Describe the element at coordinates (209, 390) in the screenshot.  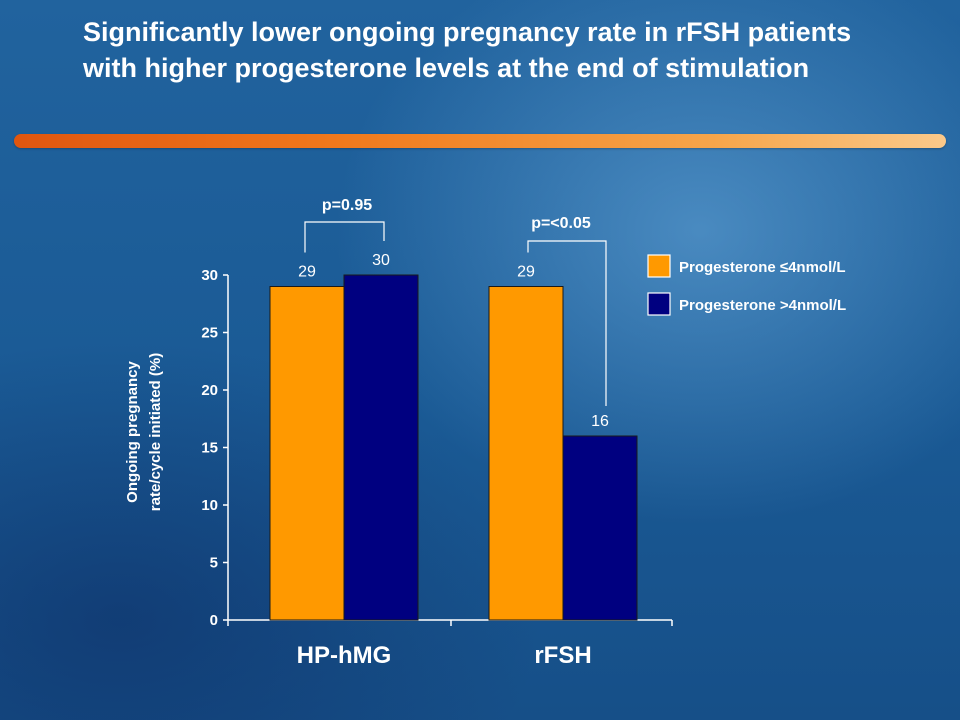
I see `y-tick-label: 20` at that location.